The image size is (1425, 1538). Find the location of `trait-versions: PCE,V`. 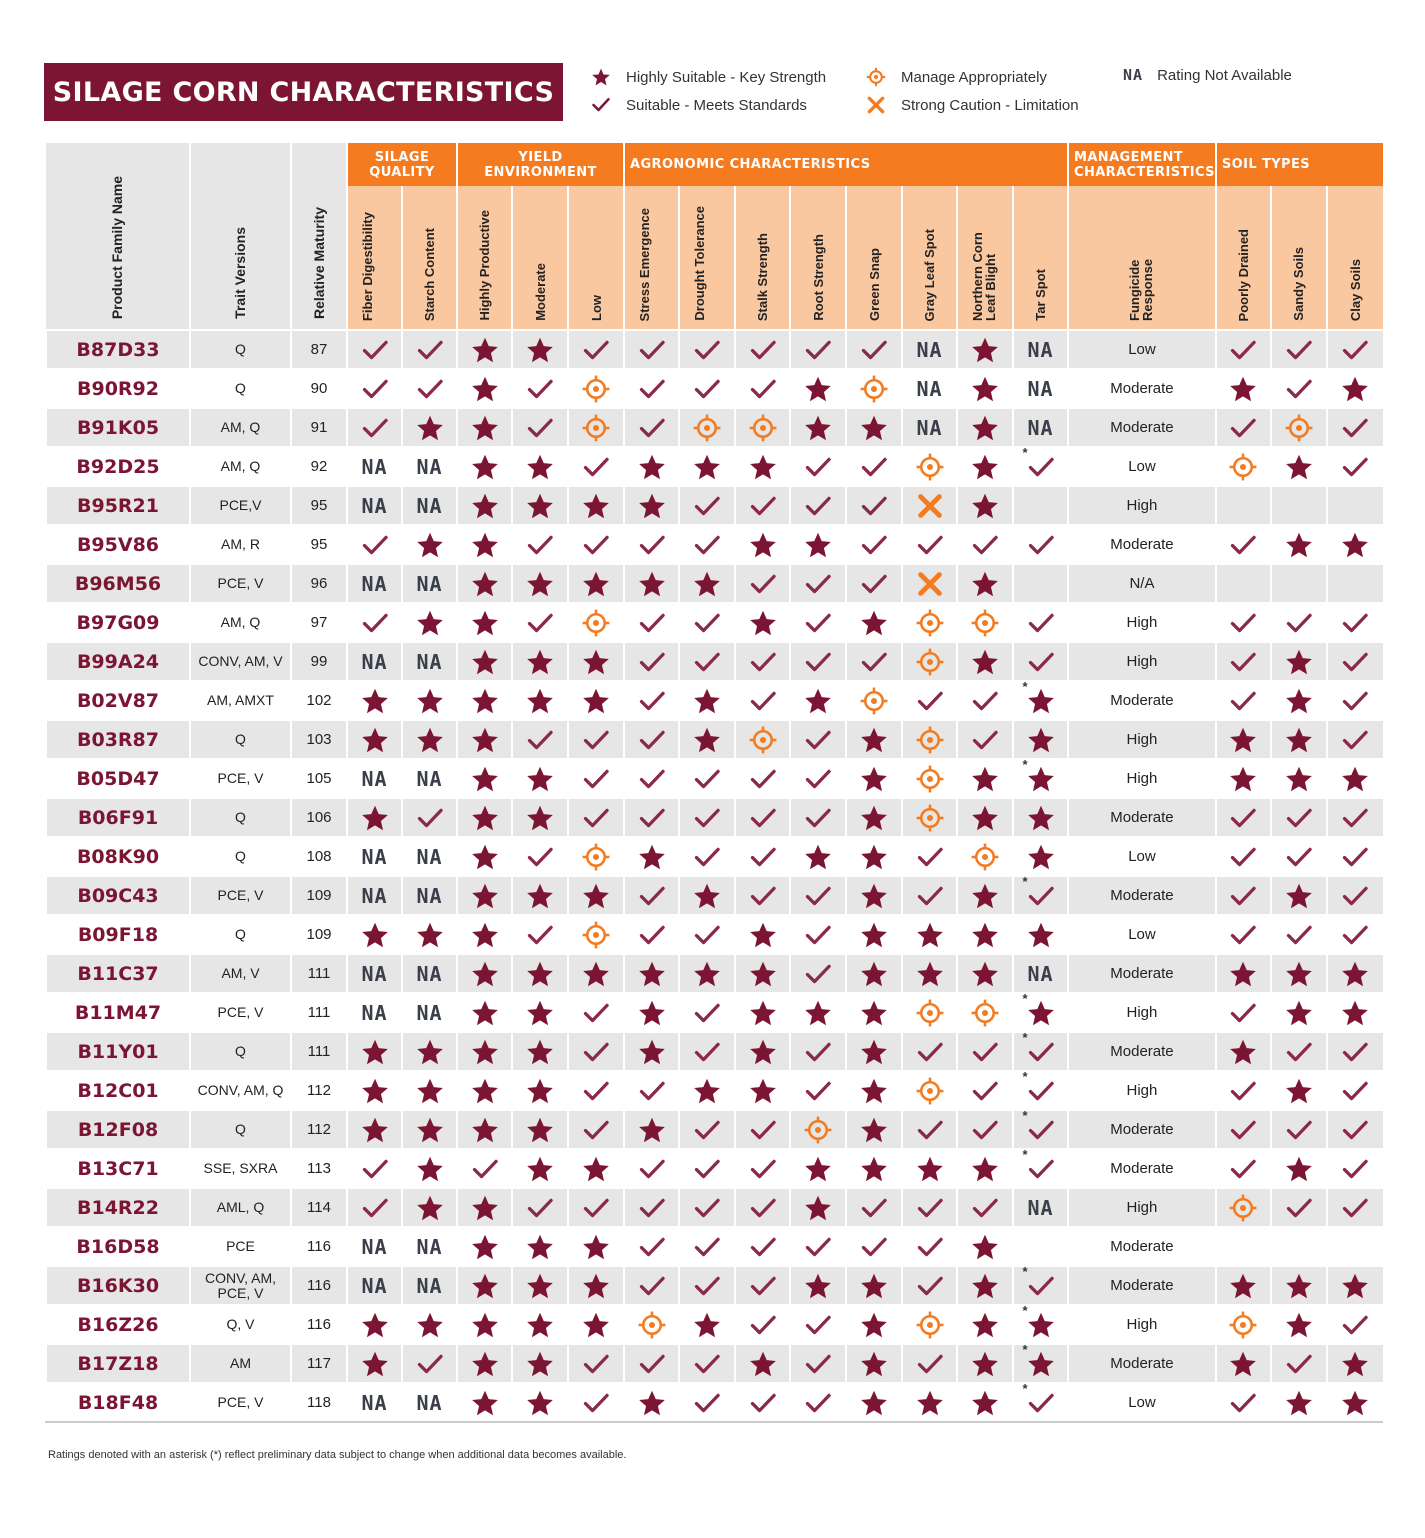

trait-versions: PCE,V is located at coordinates (240, 505).